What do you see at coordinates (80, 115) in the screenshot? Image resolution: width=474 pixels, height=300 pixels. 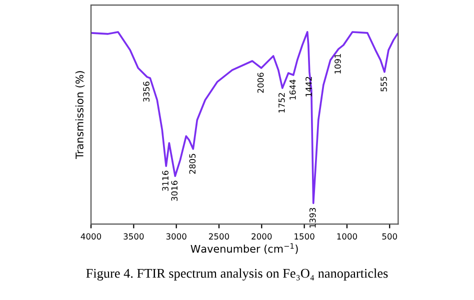 I see `y-axis-title: Transmission (%)` at bounding box center [80, 115].